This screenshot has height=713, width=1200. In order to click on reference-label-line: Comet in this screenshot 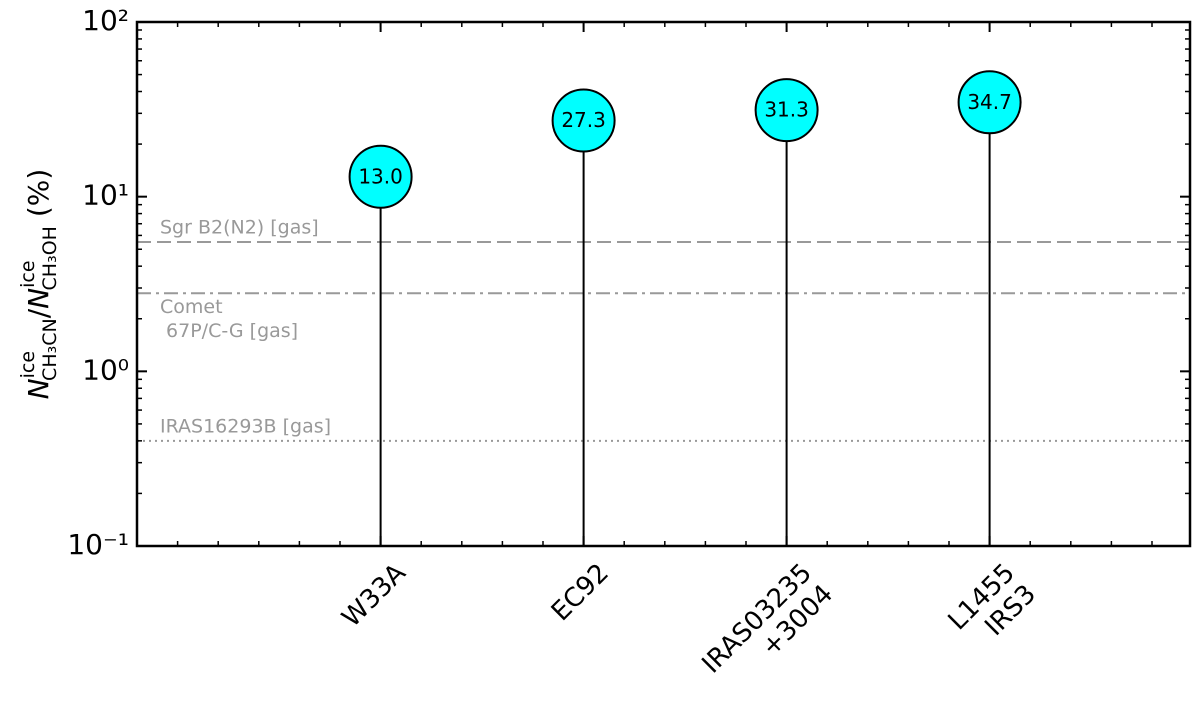, I will do `click(191, 307)`.